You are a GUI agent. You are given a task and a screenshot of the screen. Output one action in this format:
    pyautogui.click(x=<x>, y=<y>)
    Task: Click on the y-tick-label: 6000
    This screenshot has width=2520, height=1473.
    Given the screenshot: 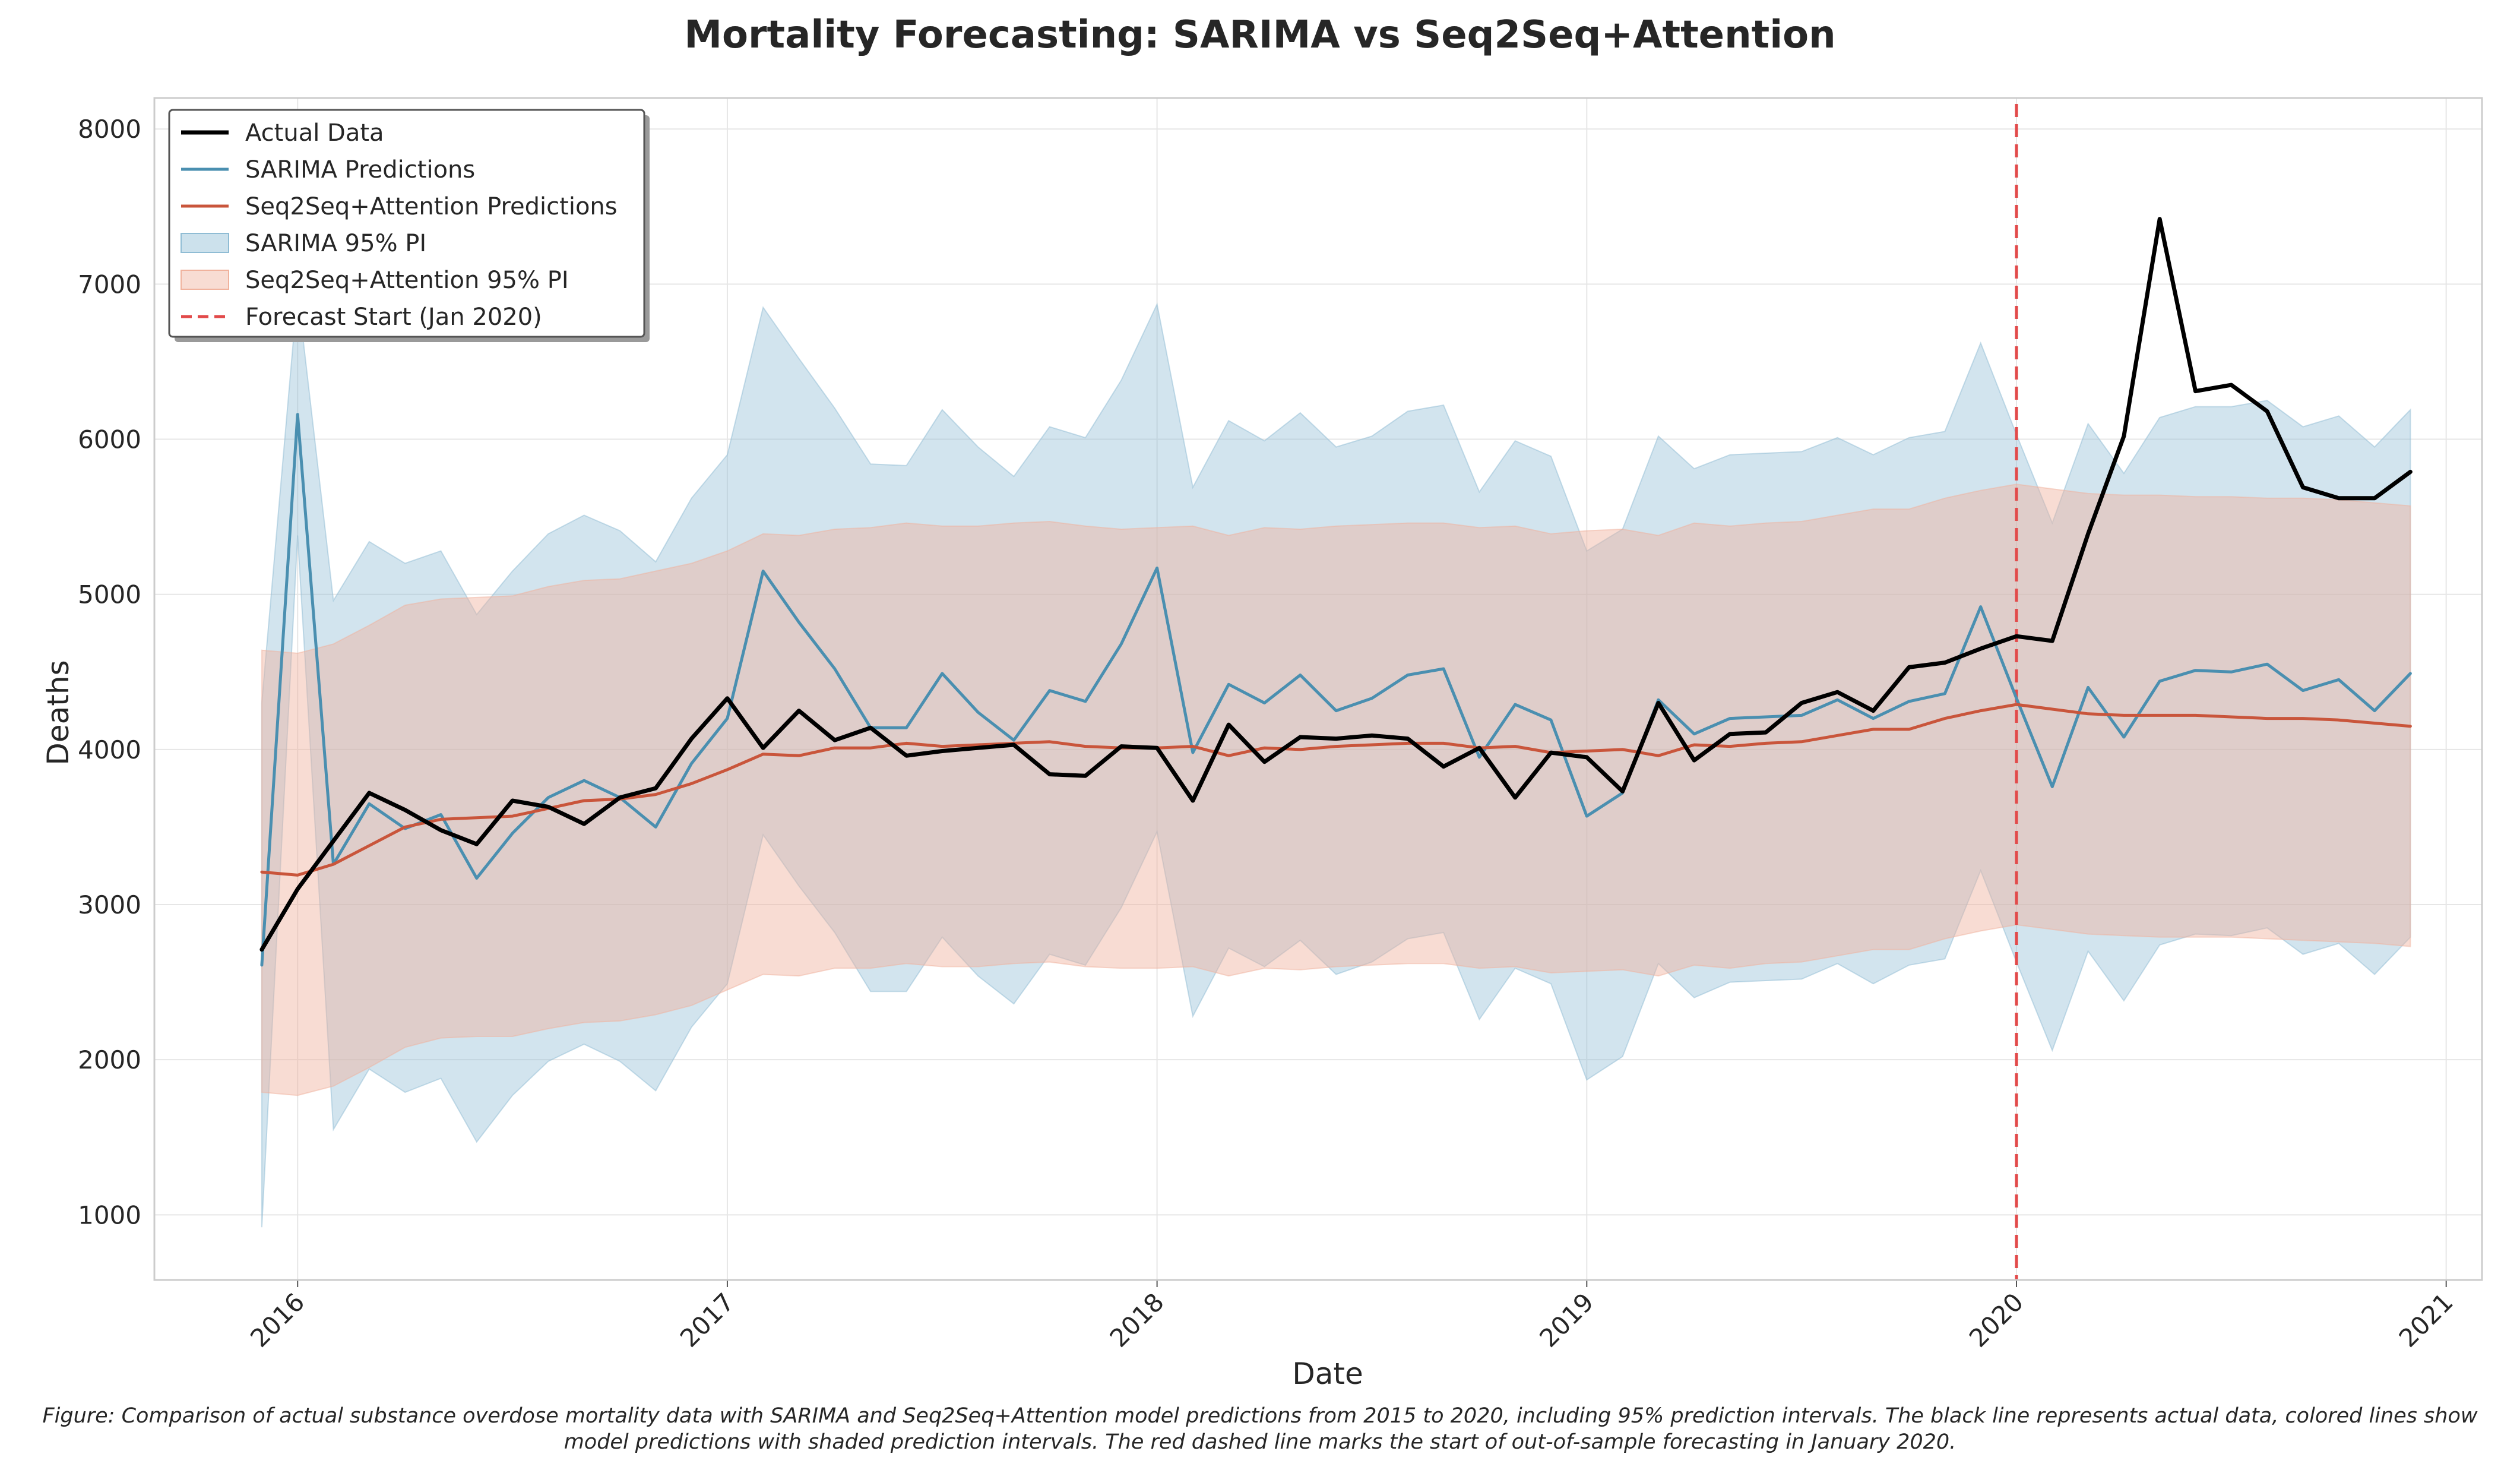 What is the action you would take?
    pyautogui.click(x=109, y=439)
    